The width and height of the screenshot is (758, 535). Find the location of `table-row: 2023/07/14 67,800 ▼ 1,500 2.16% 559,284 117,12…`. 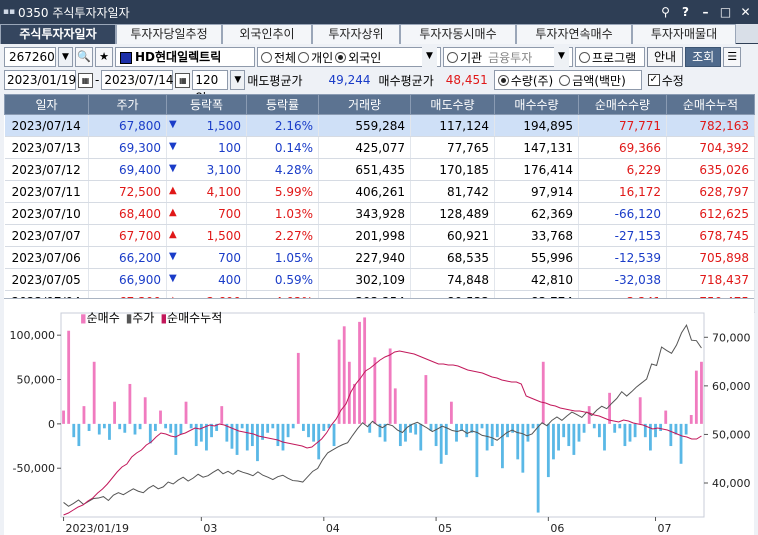

table-row: 2023/07/14 67,800 ▼ 1,500 2.16% 559,284 117,12… is located at coordinates (379, 125).